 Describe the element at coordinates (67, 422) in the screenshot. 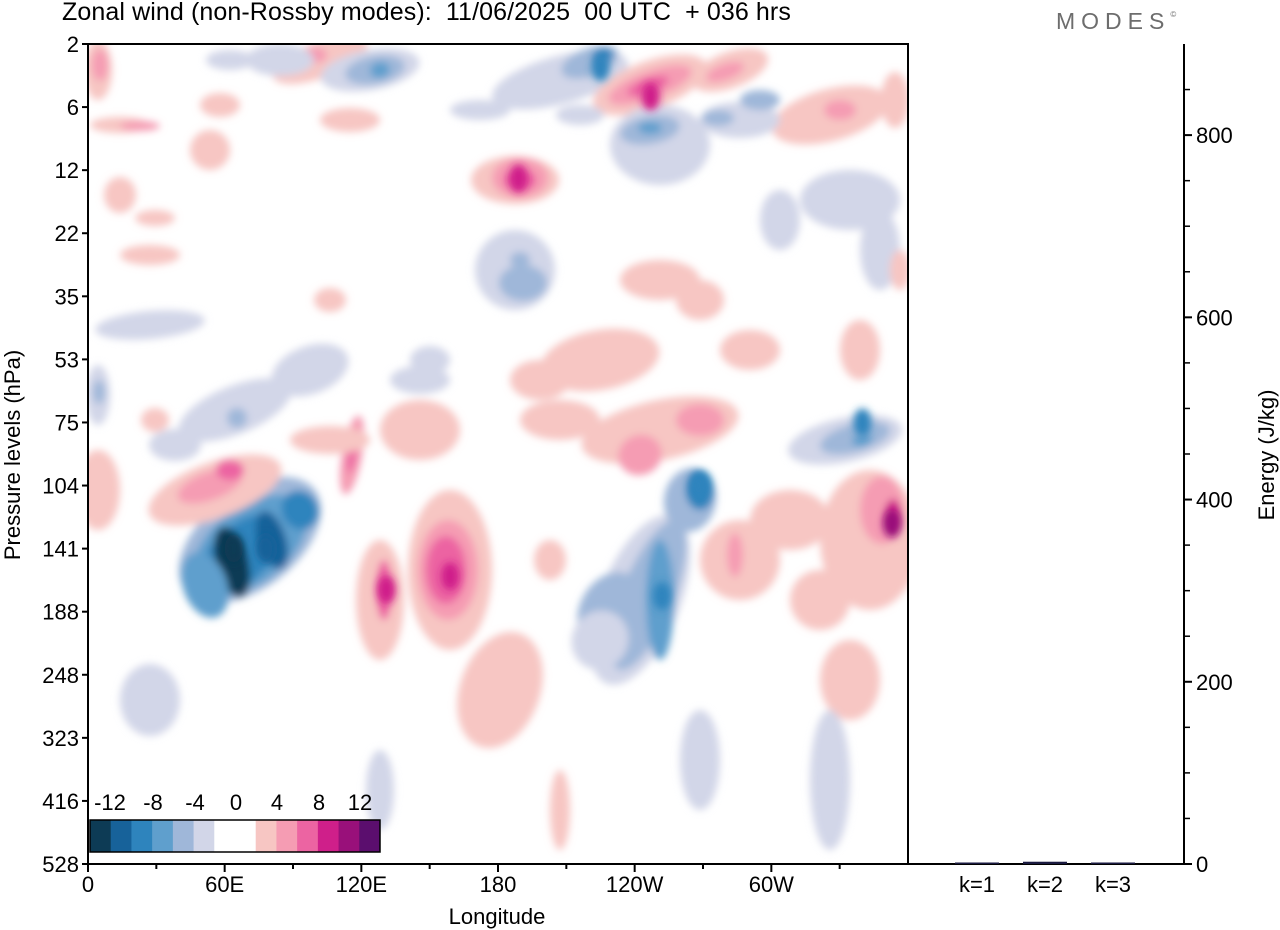

I see `y-tick-label: 75` at that location.